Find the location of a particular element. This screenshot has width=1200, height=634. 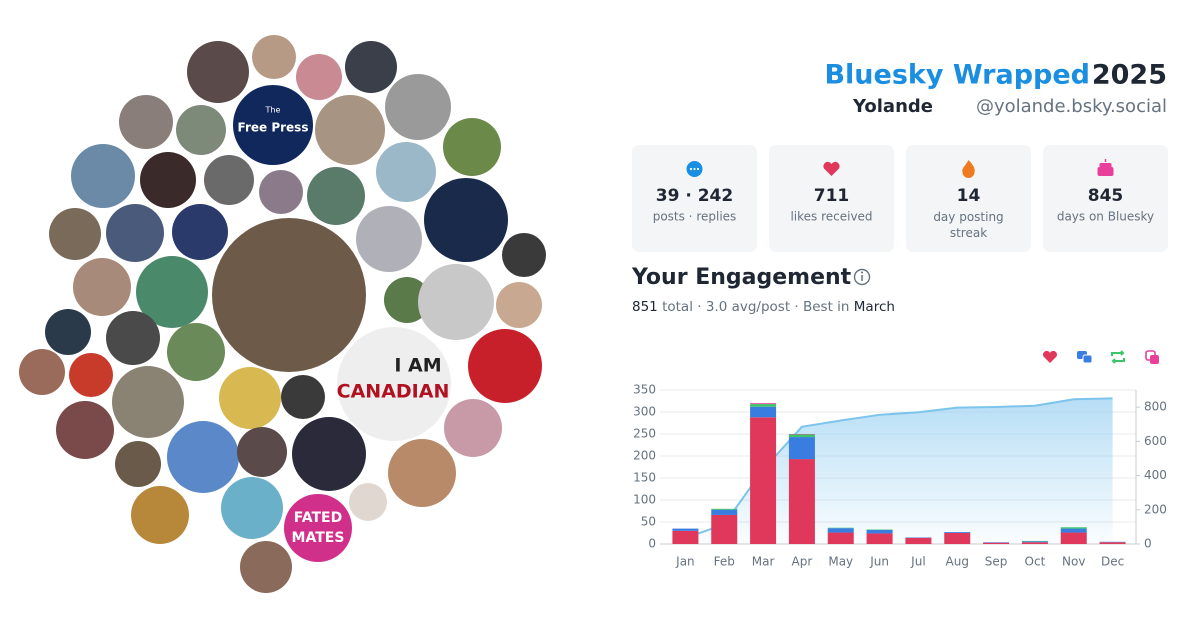

y2-tick-label: 400 is located at coordinates (1155, 475).